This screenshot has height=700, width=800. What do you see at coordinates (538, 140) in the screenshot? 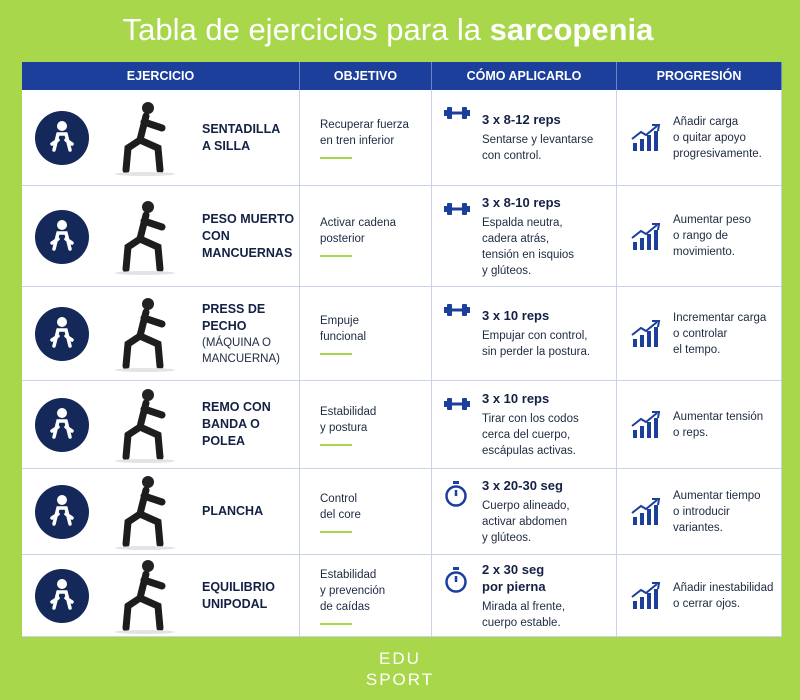
I see `method-line: Sentarse y levantarse` at bounding box center [538, 140].